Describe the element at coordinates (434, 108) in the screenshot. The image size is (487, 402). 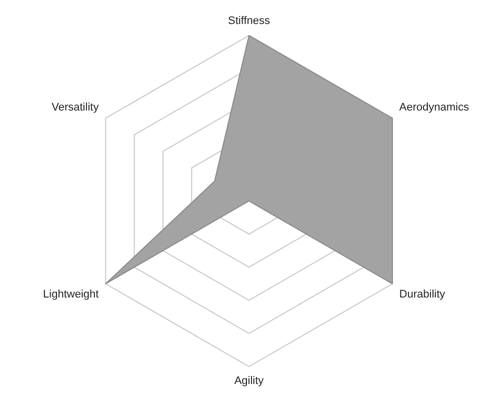
I see `spoke-label: Aerodynamics` at that location.